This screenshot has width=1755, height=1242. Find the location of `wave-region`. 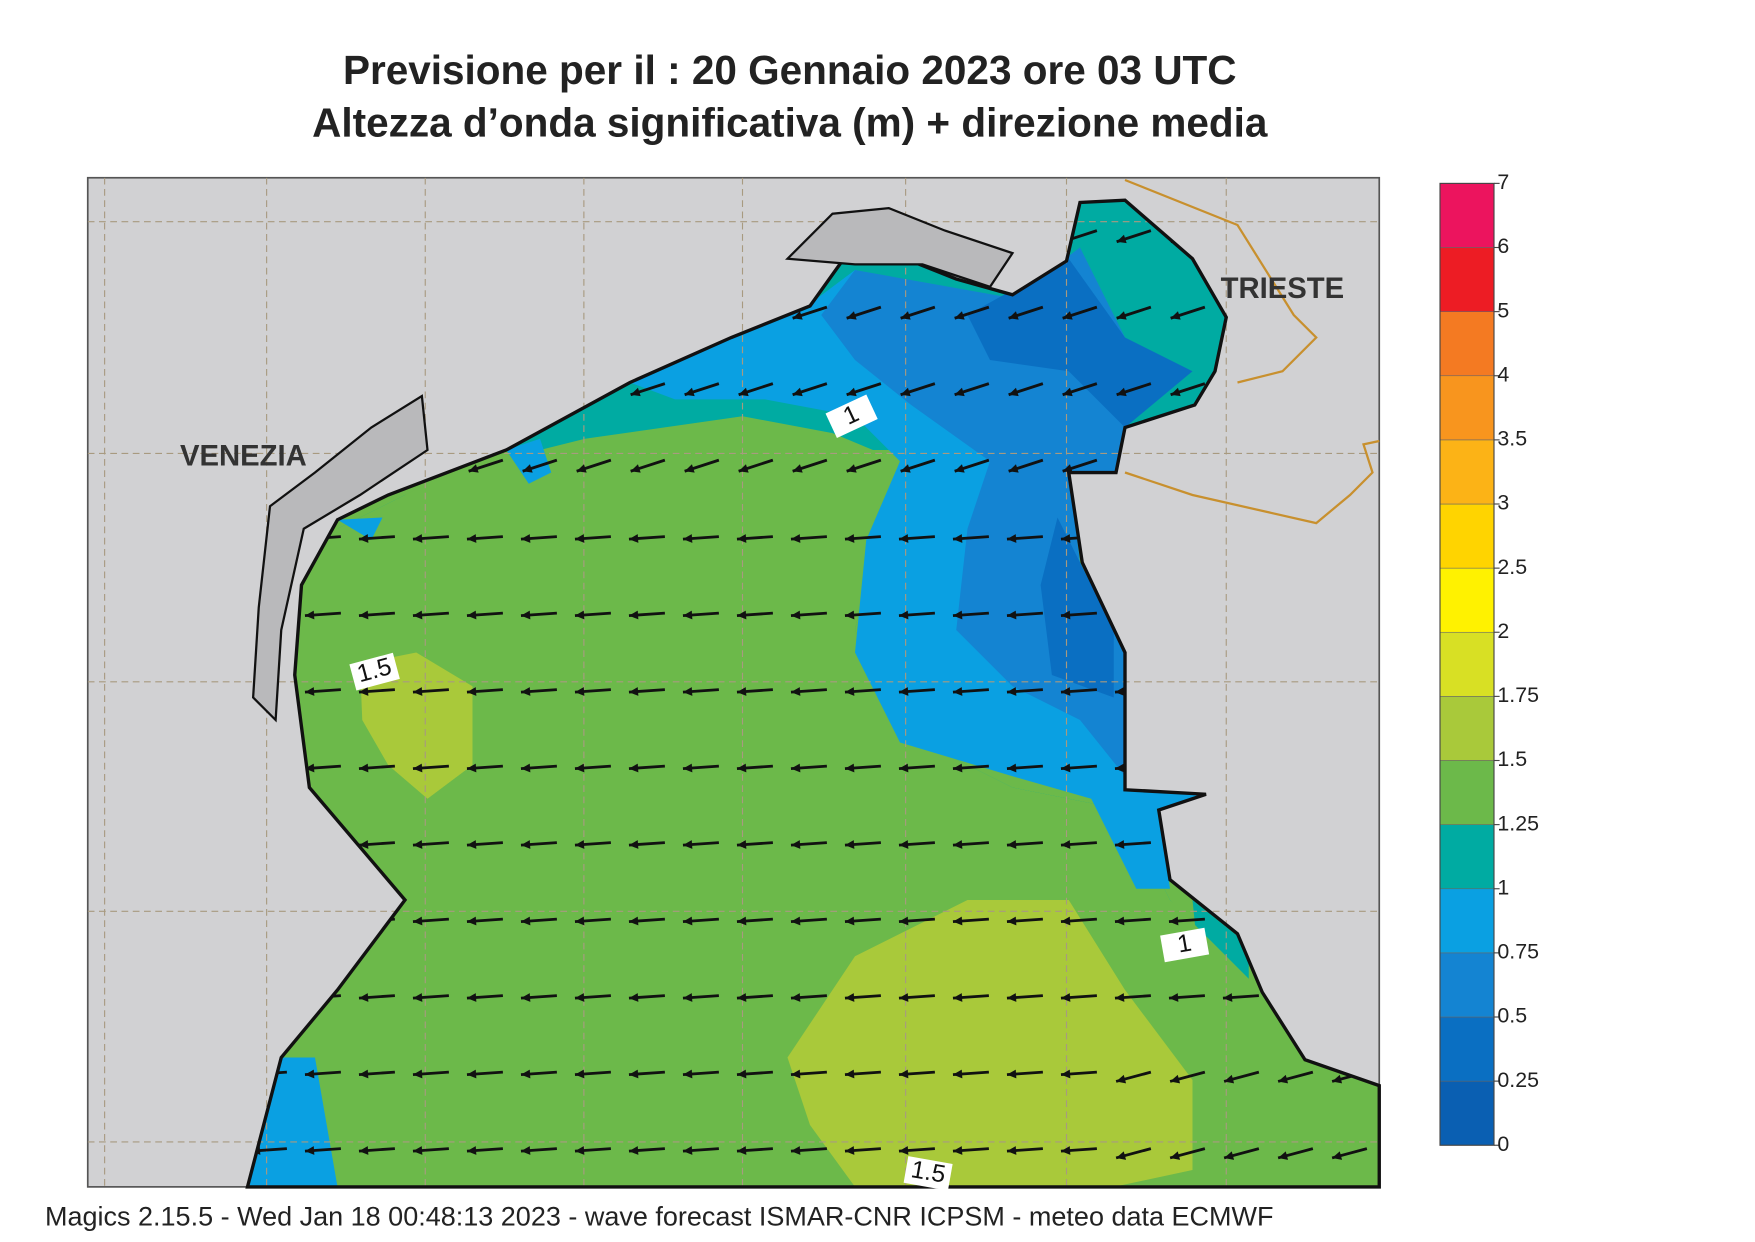

wave-region is located at coordinates (1080, 478).